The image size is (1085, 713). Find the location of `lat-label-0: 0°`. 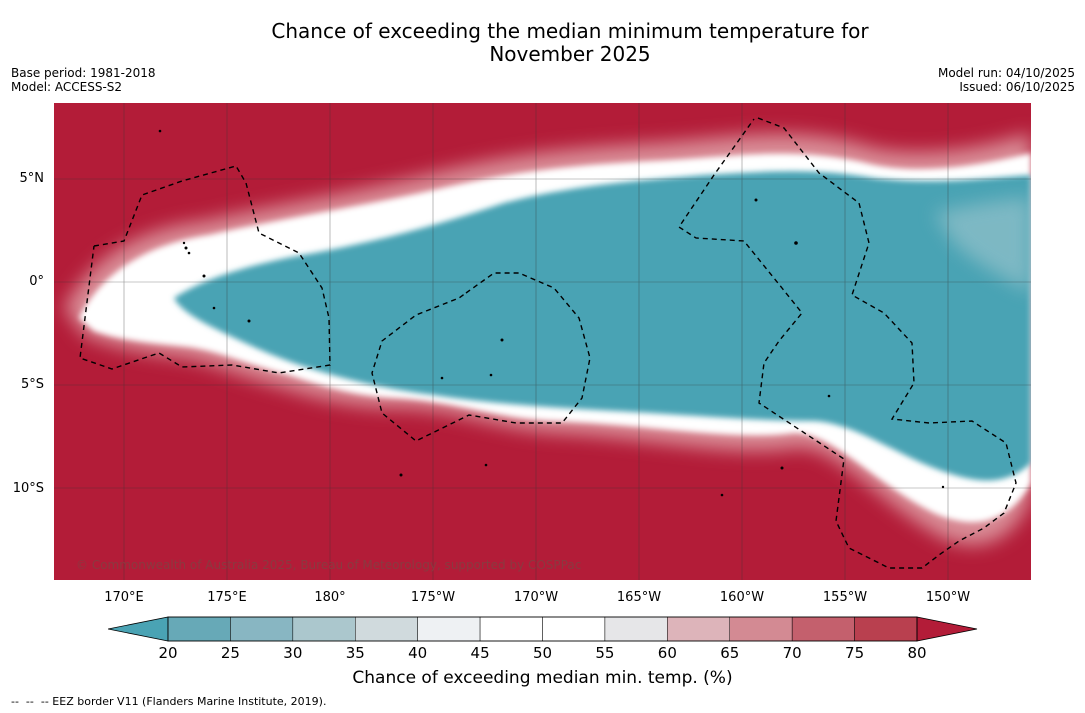

lat-label-0: 0° is located at coordinates (36, 281).